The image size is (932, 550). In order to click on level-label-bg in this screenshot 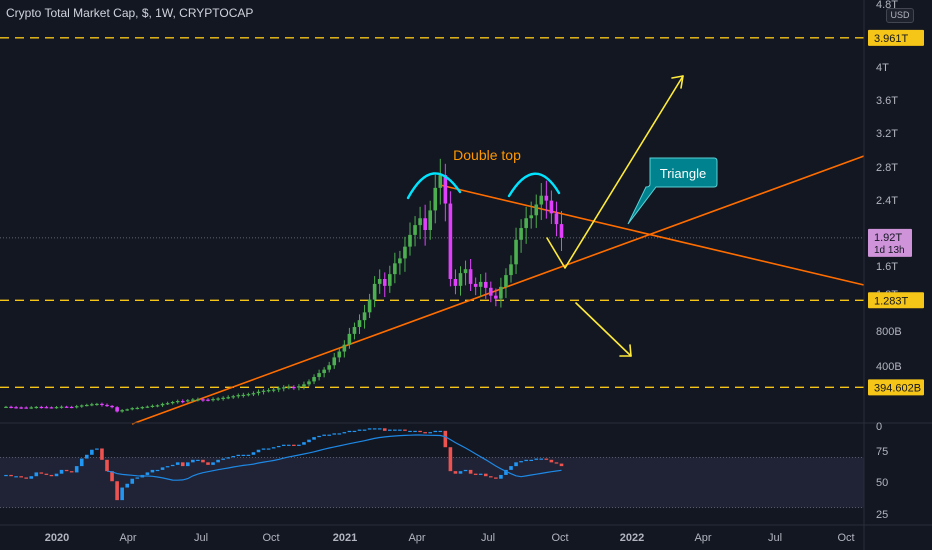, I will do `click(896, 387)`.